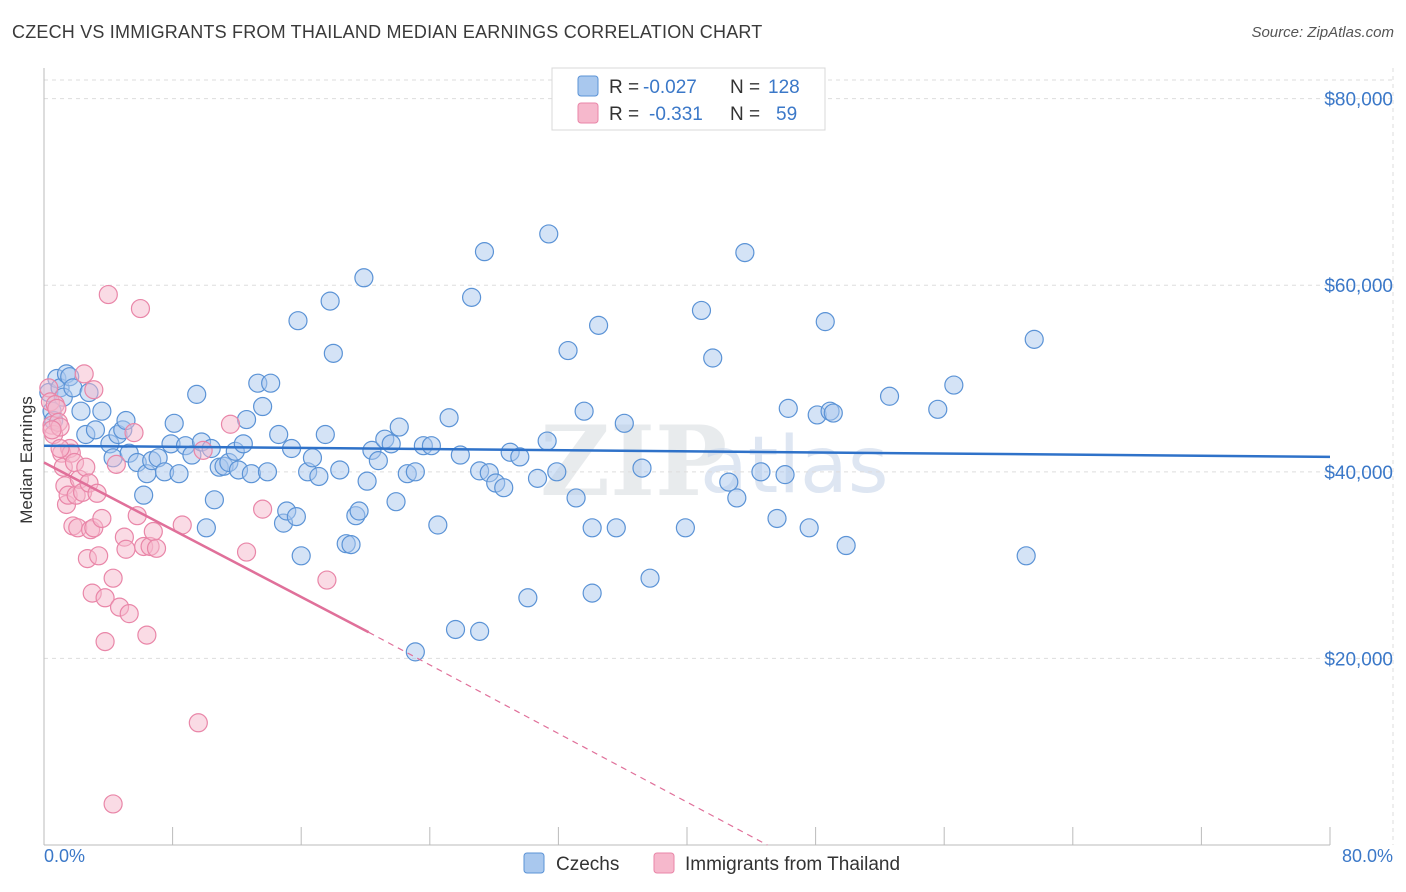 The image size is (1406, 892). I want to click on source-credit: Source: ZipAtlas.com, so click(1322, 32).